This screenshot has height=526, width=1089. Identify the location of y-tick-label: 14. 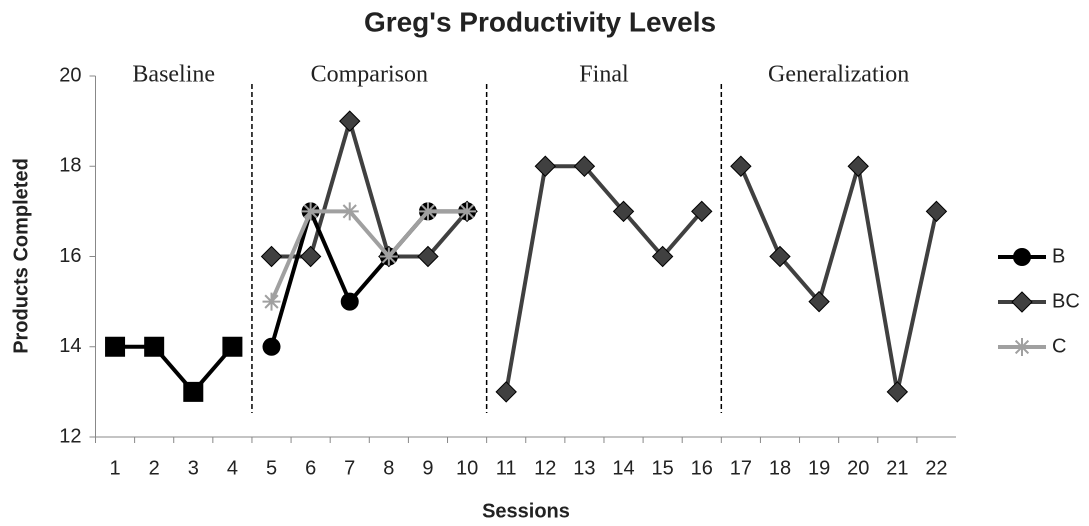
(70, 346).